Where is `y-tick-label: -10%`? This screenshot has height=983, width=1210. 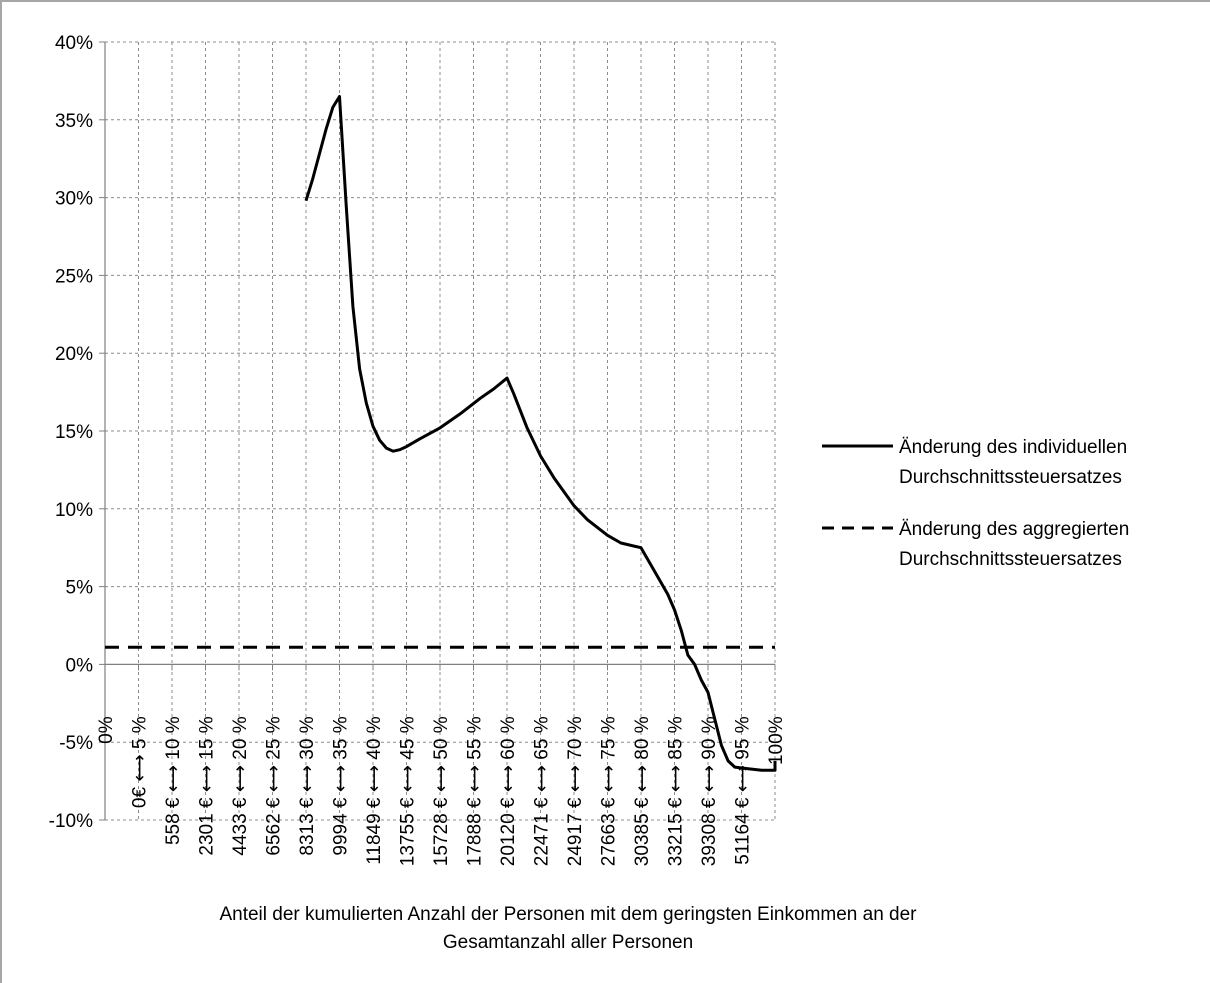 y-tick-label: -10% is located at coordinates (71, 821).